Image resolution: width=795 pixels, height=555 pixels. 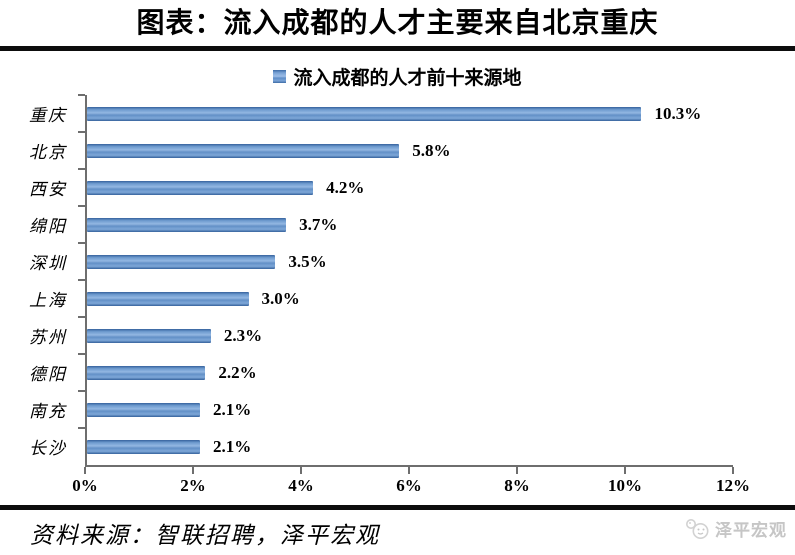 What do you see at coordinates (405, 224) in the screenshot?
I see `bar-track: 3.7%` at bounding box center [405, 224].